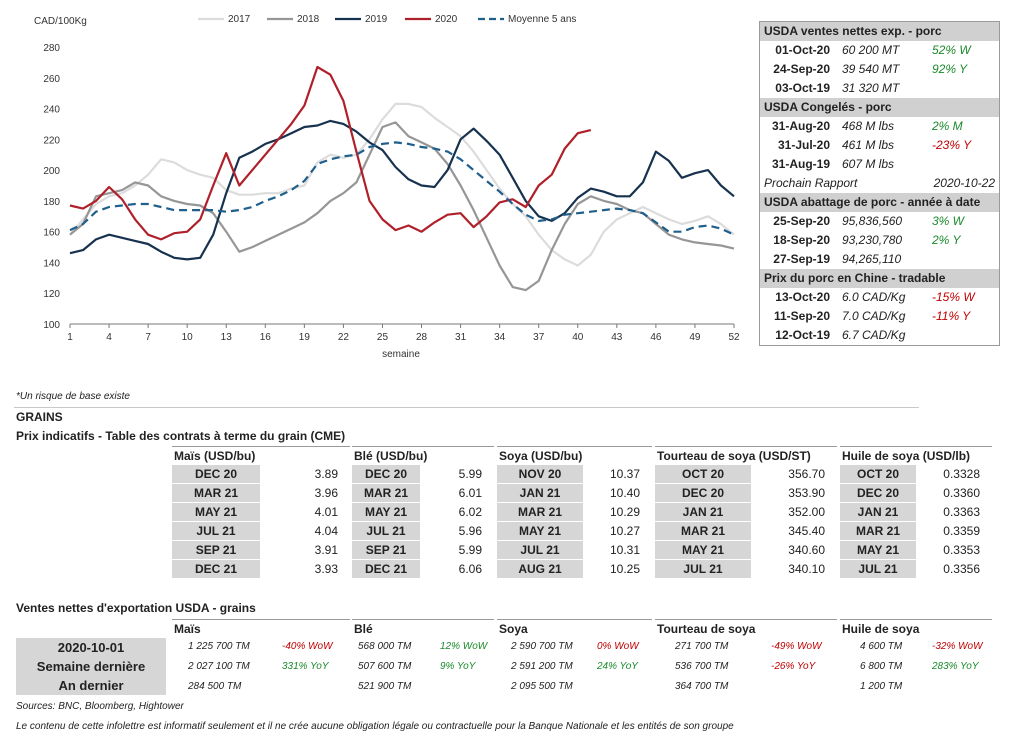  I want to click on futures-row: DEC 21 6.06, so click(423, 569).